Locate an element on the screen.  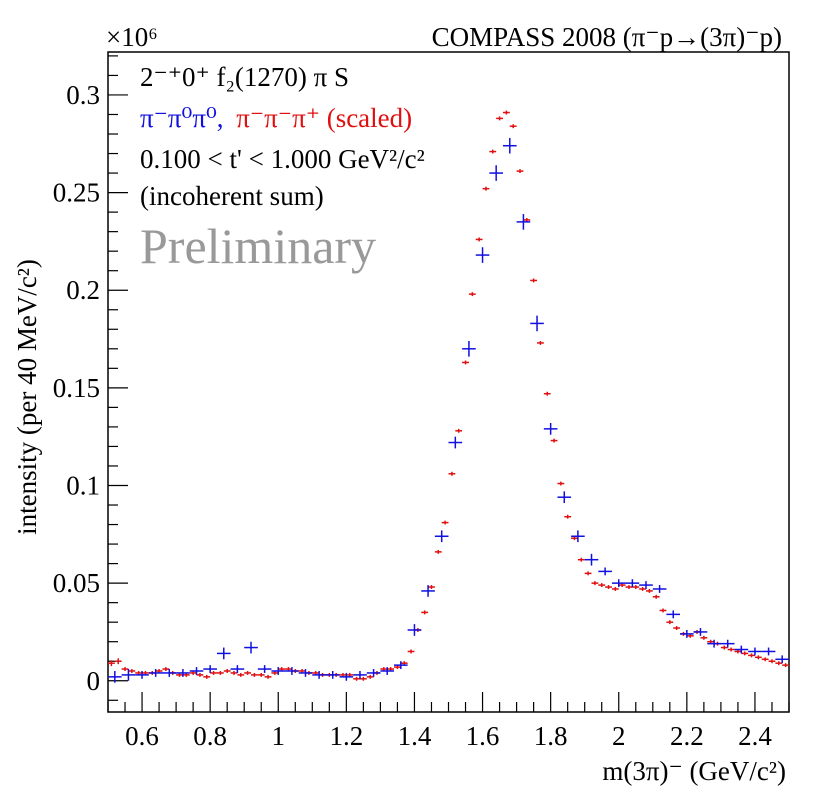
legend-tprime: 0.100 < t' < 1.000 GeV²/c² is located at coordinates (282, 159).